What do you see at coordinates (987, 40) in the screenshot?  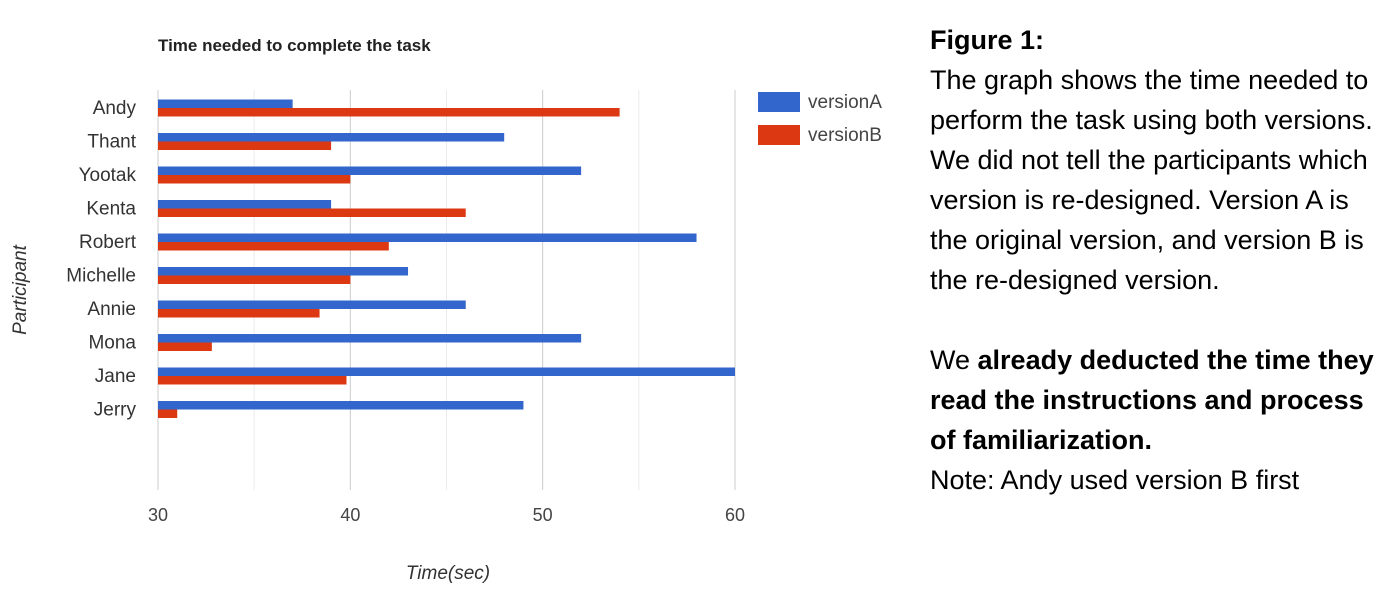 I see `caption-heading: Figure 1:` at bounding box center [987, 40].